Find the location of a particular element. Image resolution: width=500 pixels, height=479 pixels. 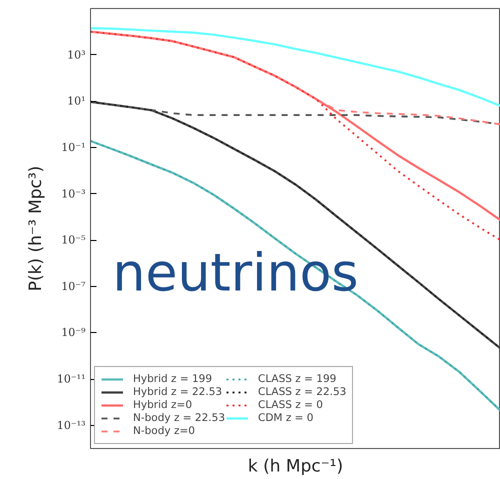

y-tick-label: 10⁻¹³ is located at coordinates (71, 425).